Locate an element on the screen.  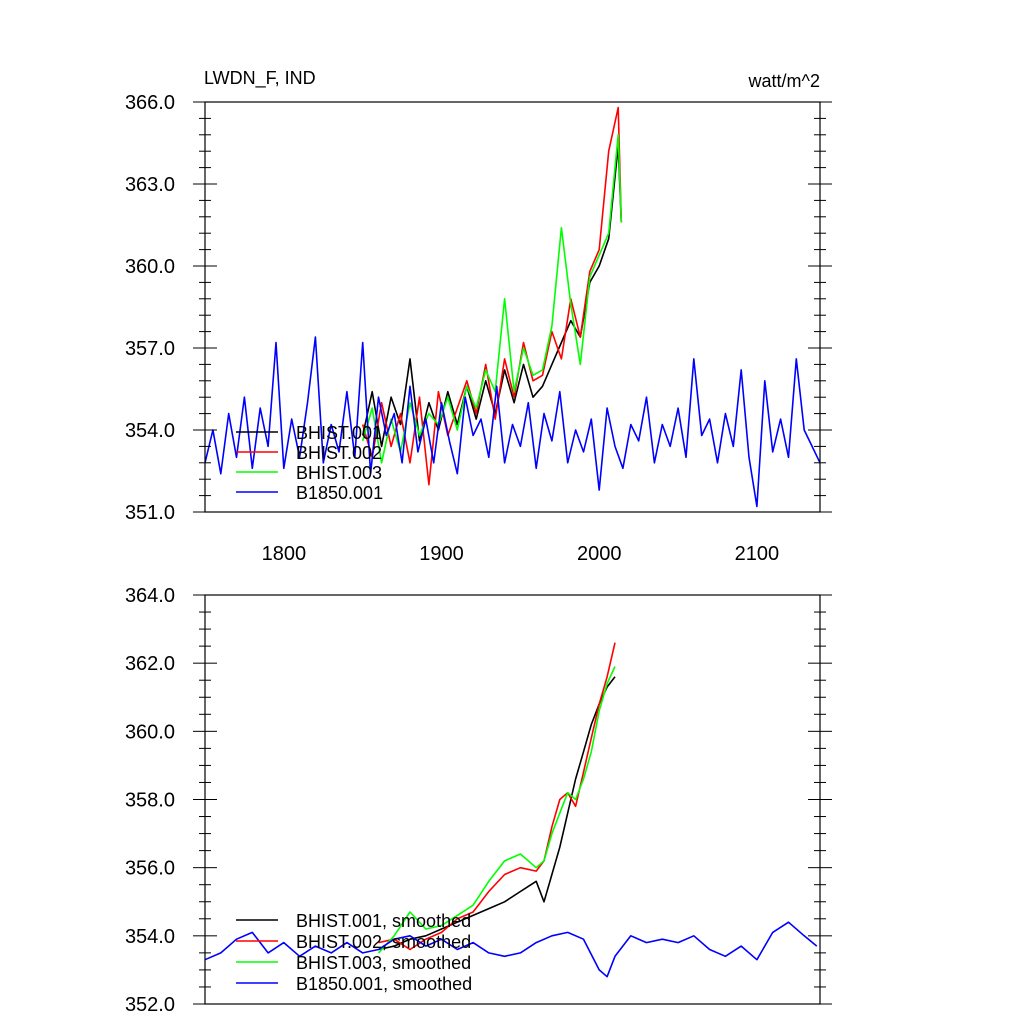
y-tick-label: 356.0 is located at coordinates (150, 869).